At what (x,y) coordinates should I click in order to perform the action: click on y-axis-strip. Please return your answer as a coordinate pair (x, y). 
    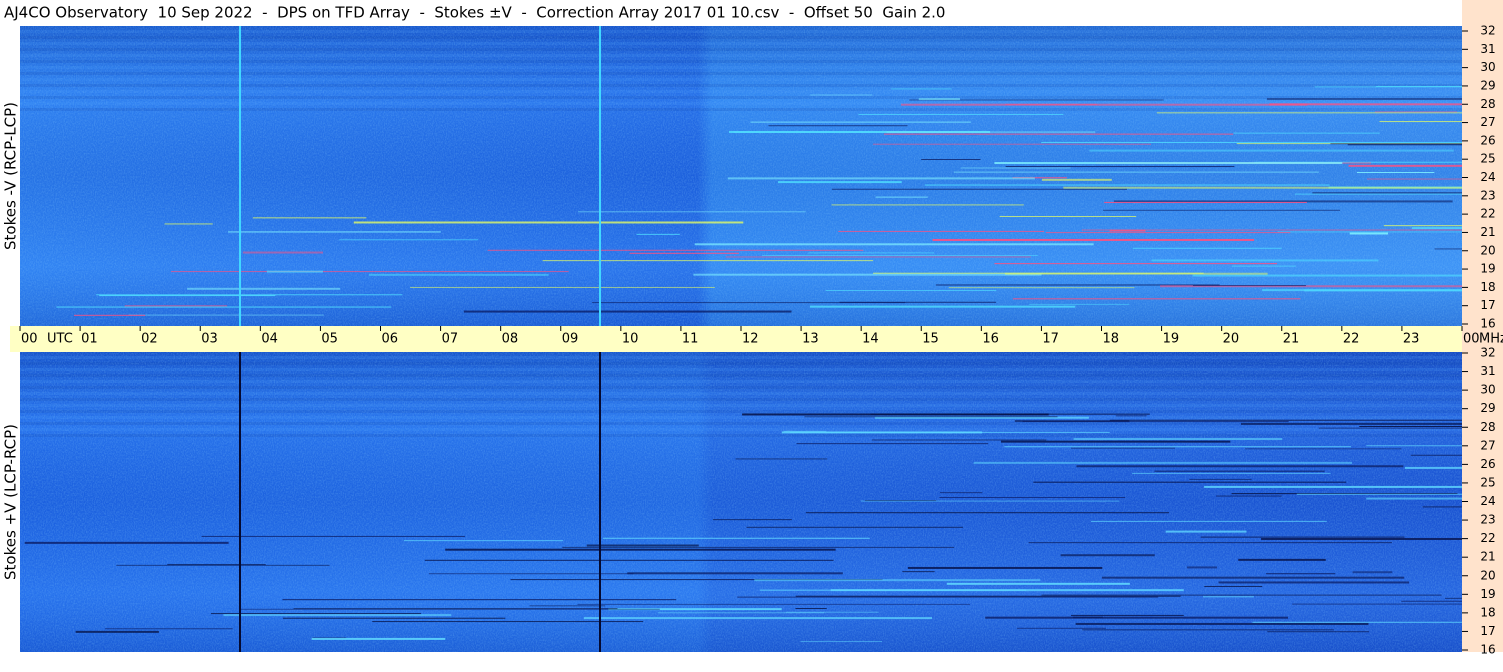
    Looking at the image, I should click on (1482, 339).